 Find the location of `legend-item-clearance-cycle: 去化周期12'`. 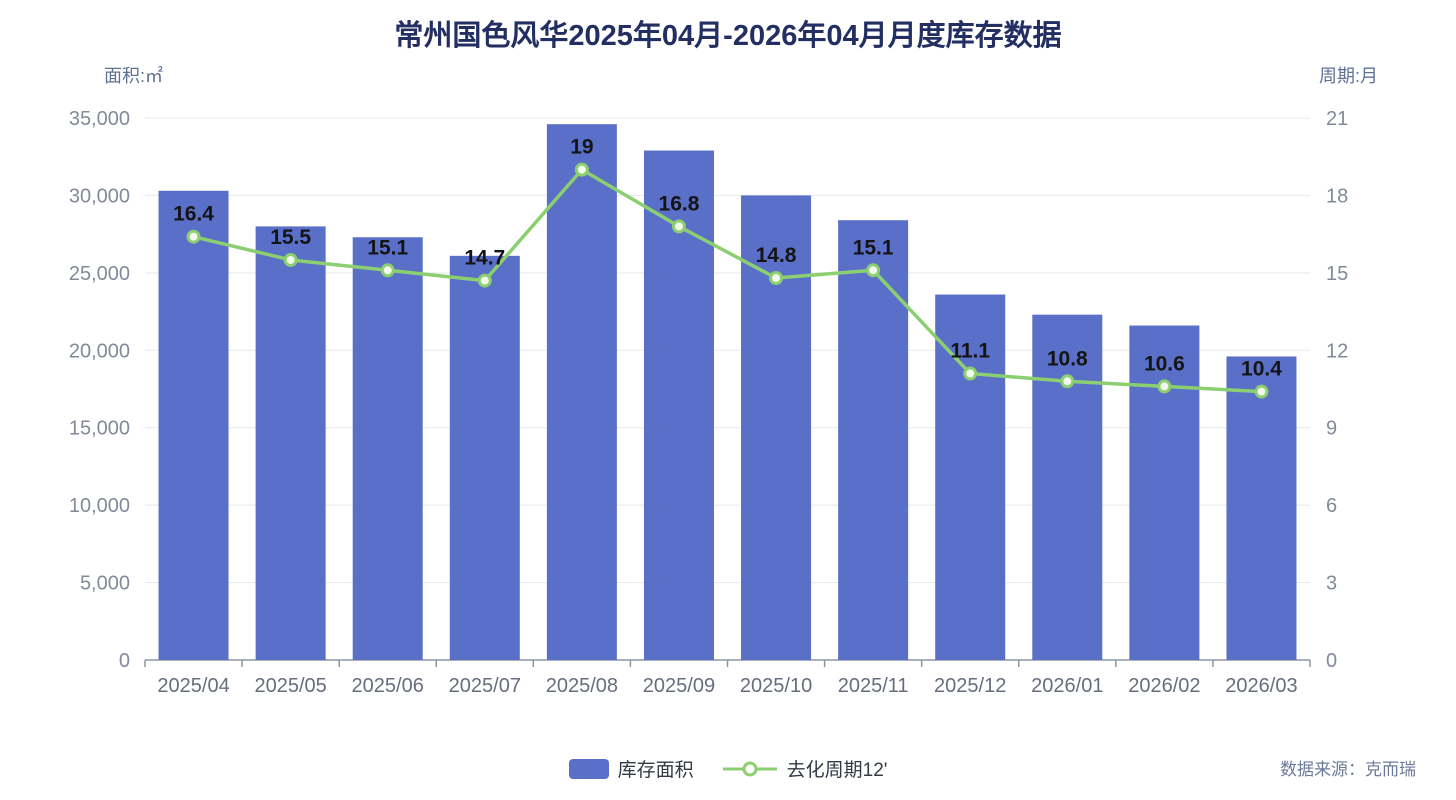

legend-item-clearance-cycle: 去化周期12' is located at coordinates (805, 768).